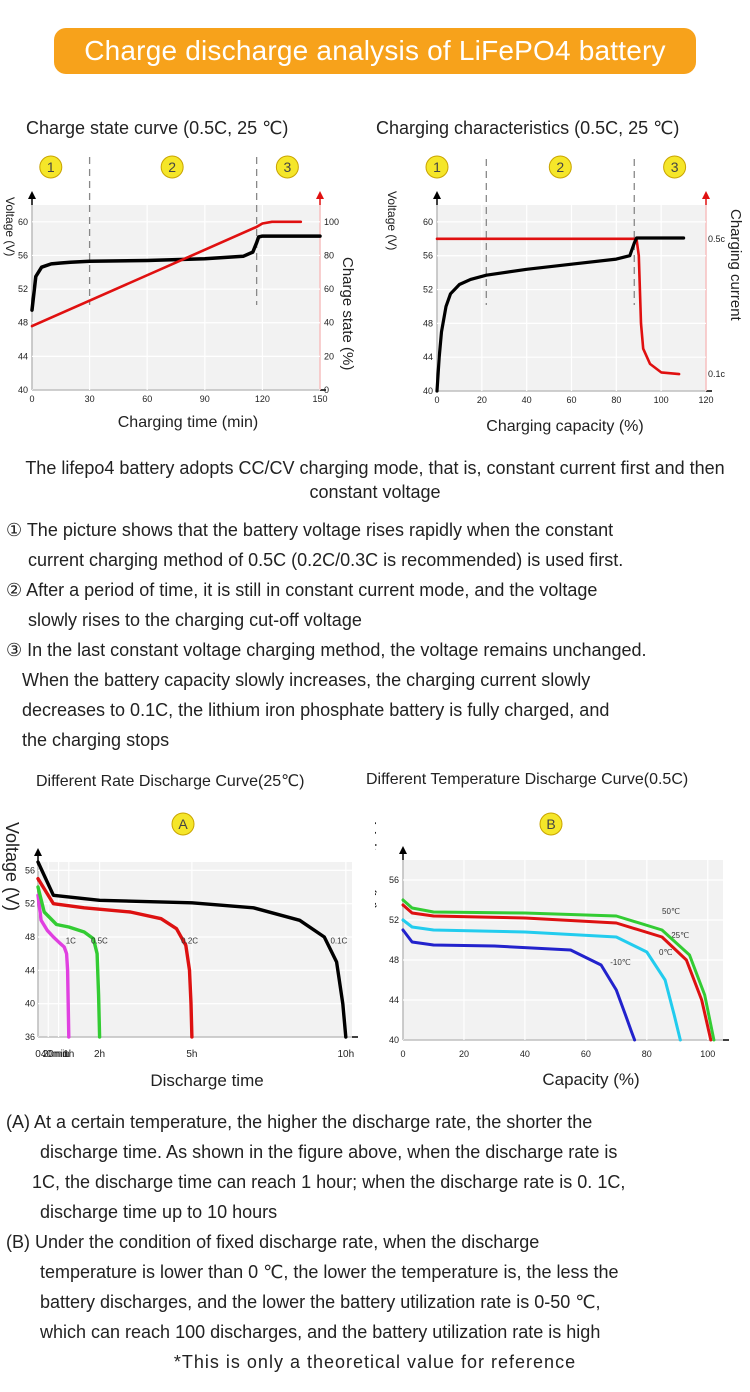 This screenshot has width=750, height=1392. Describe the element at coordinates (620, 962) in the screenshot. I see `series-label: -10℃` at that location.